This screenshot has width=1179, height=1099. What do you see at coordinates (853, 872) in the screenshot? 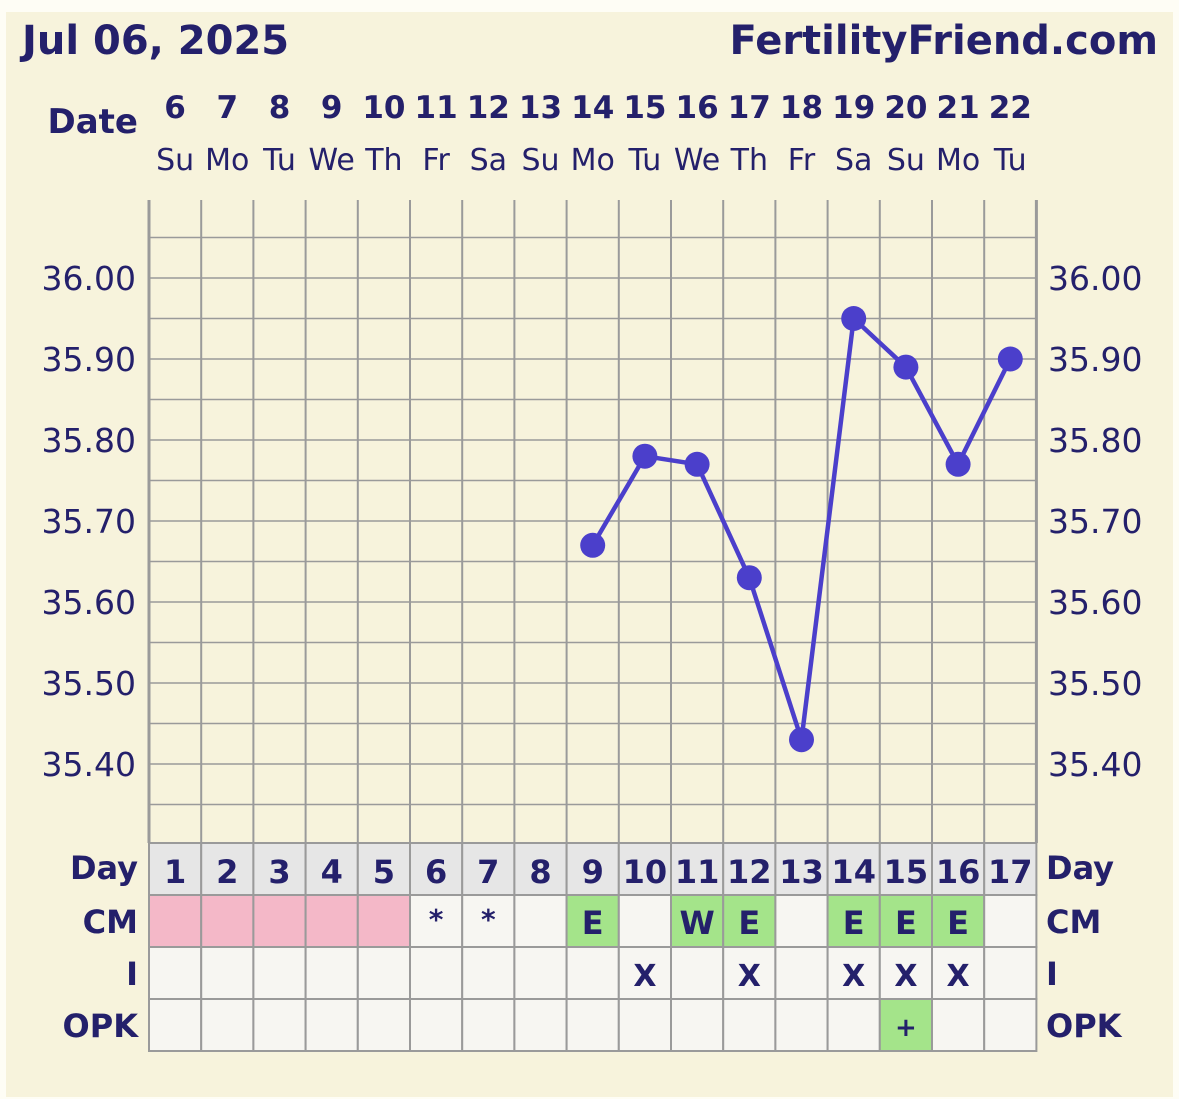
I see `cycle-day-number: 14` at bounding box center [853, 872].